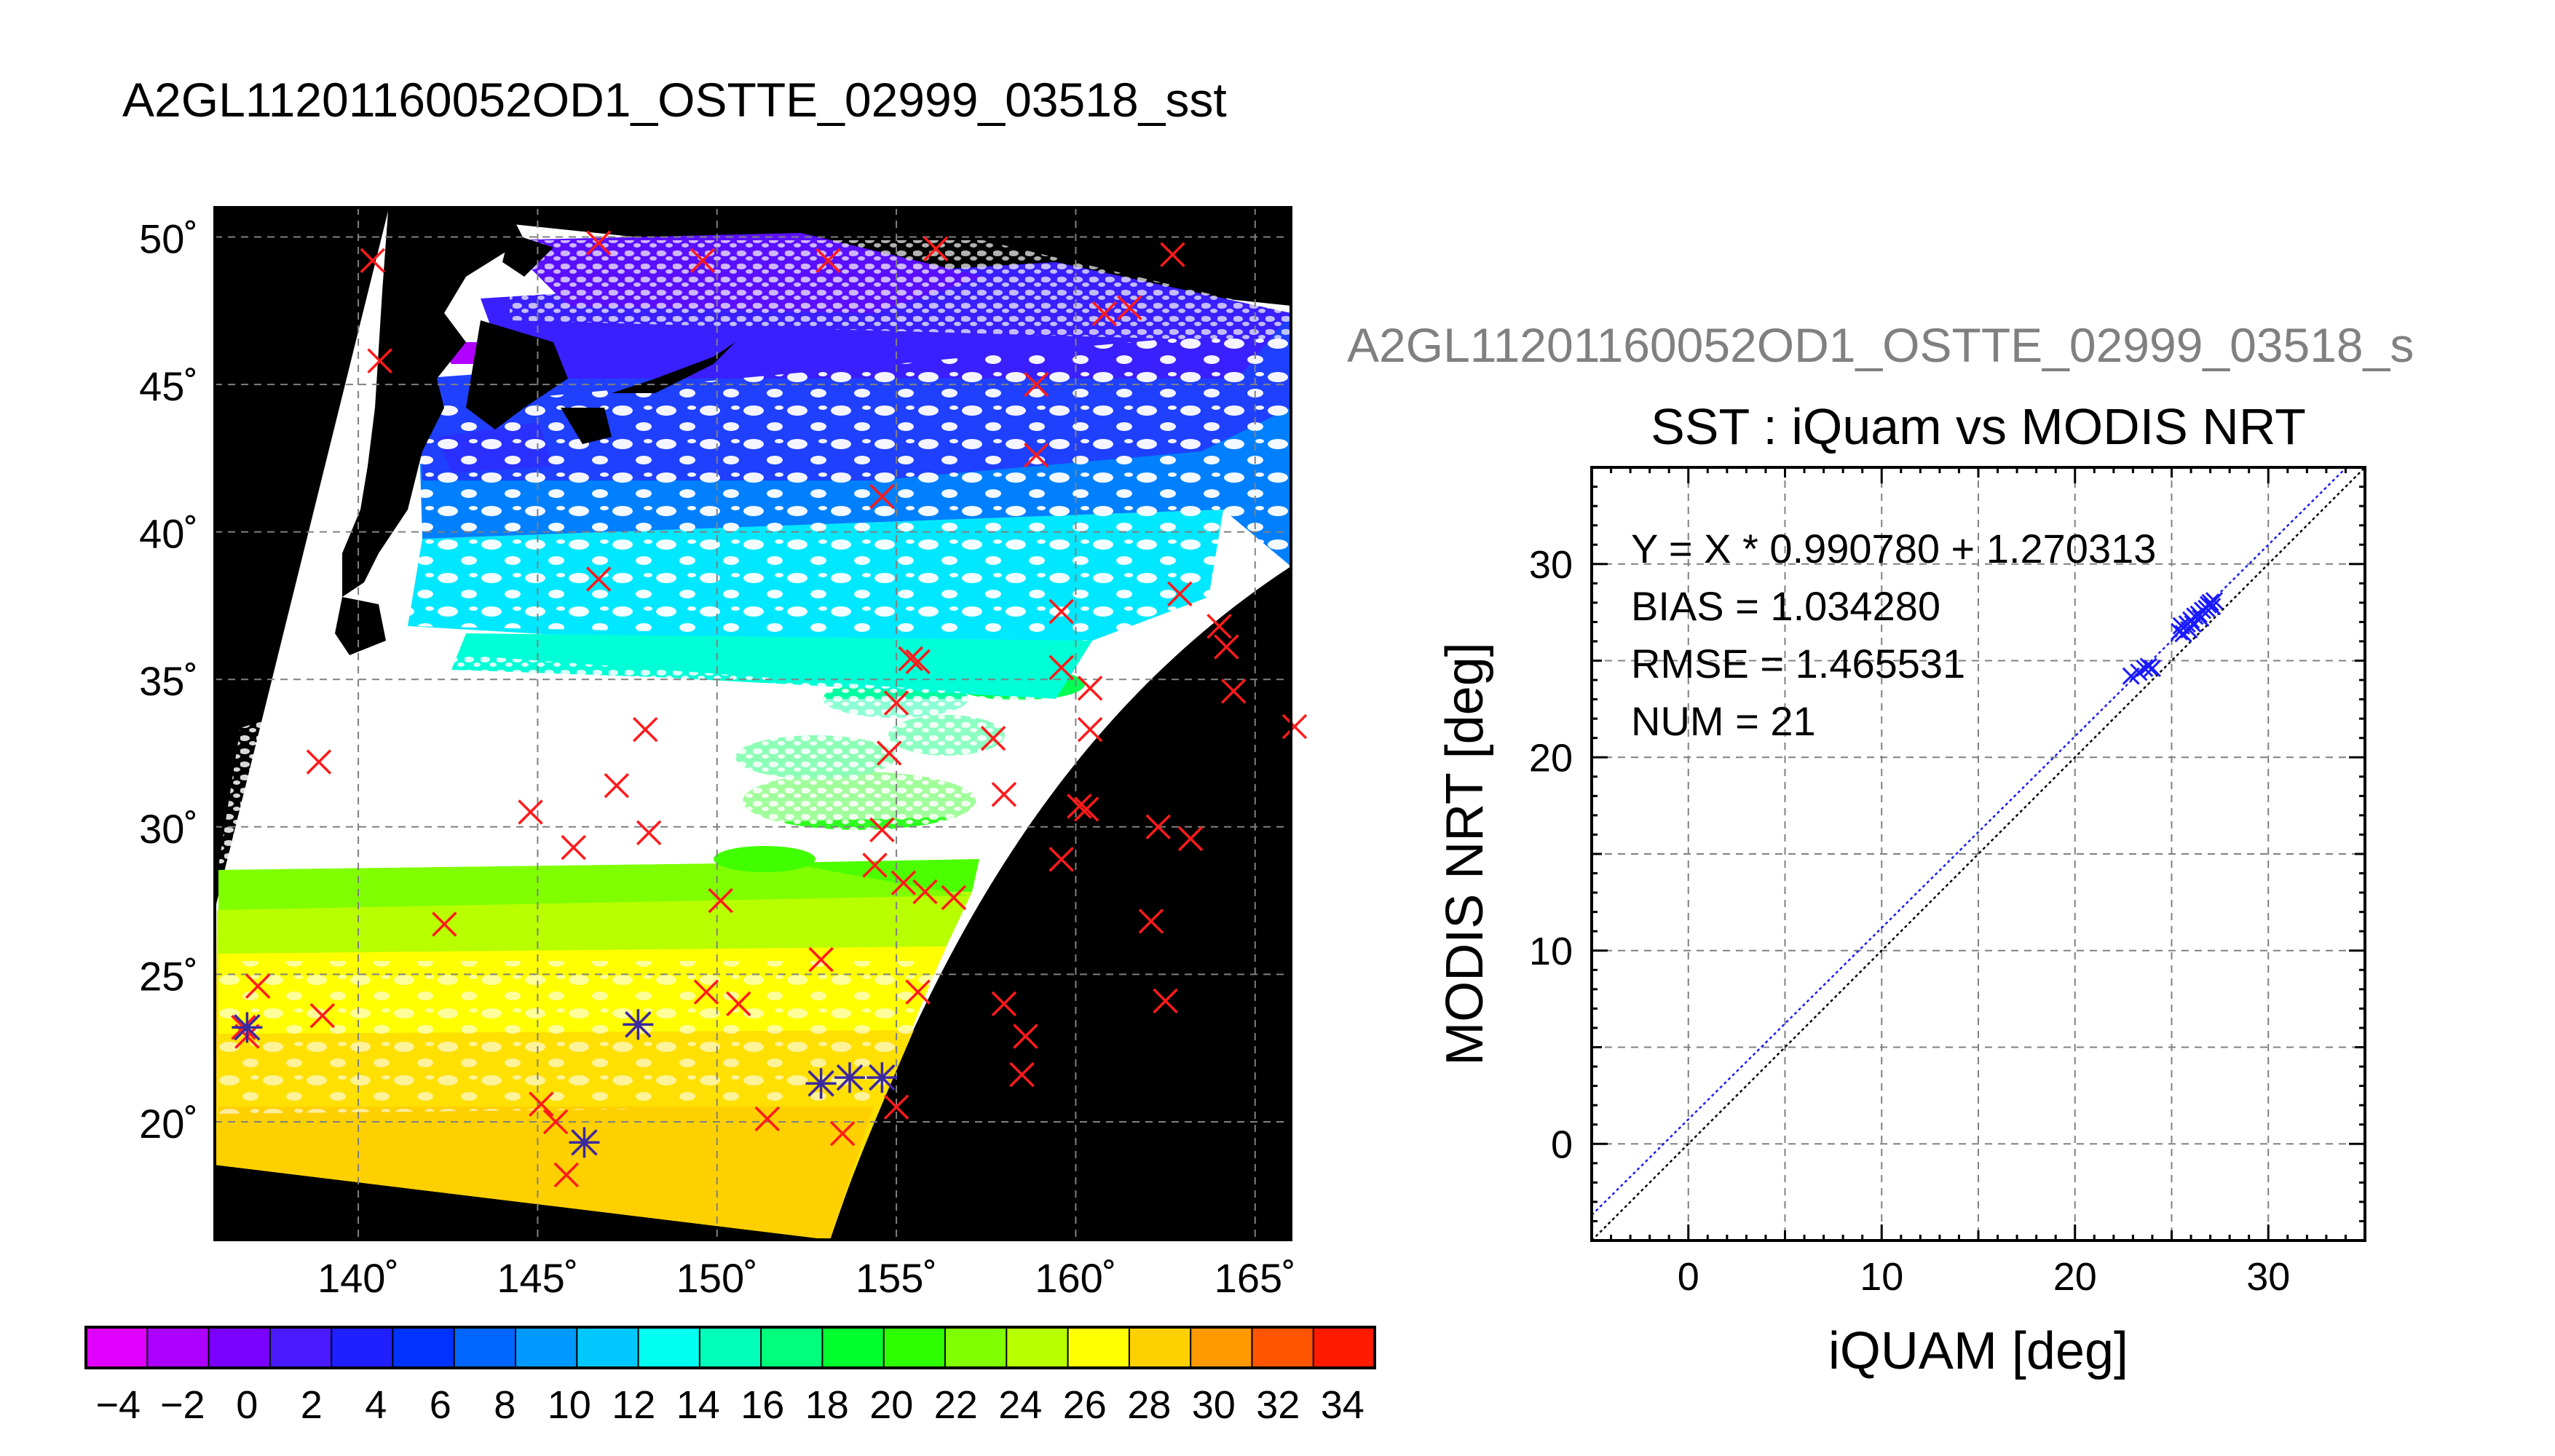  I want to click on colorbar-label: 0, so click(247, 1405).